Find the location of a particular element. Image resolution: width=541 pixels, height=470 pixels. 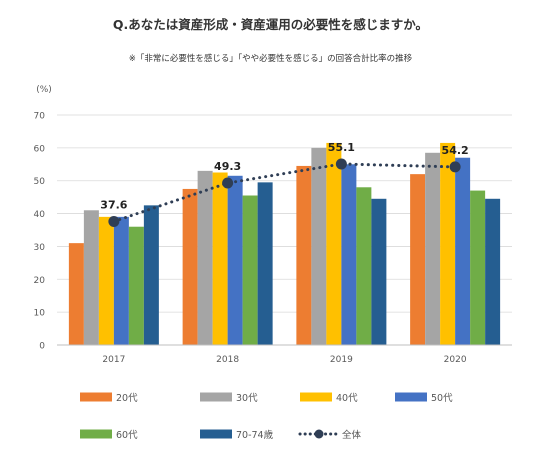

legend-label: 70-74歳 is located at coordinates (255, 435).